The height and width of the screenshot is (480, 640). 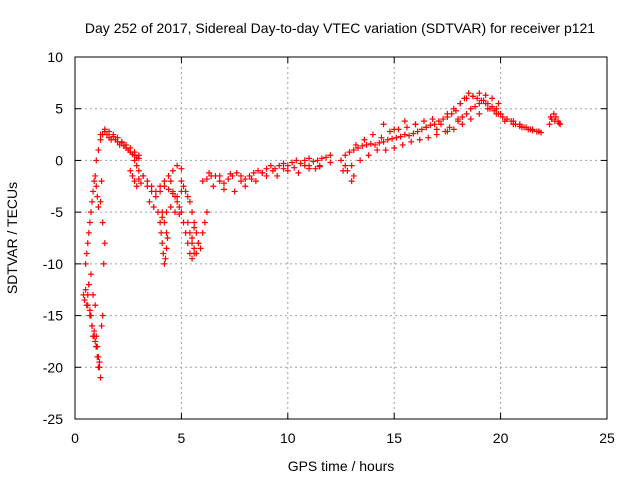 What do you see at coordinates (53, 316) in the screenshot?
I see `y-tick-label: -15` at bounding box center [53, 316].